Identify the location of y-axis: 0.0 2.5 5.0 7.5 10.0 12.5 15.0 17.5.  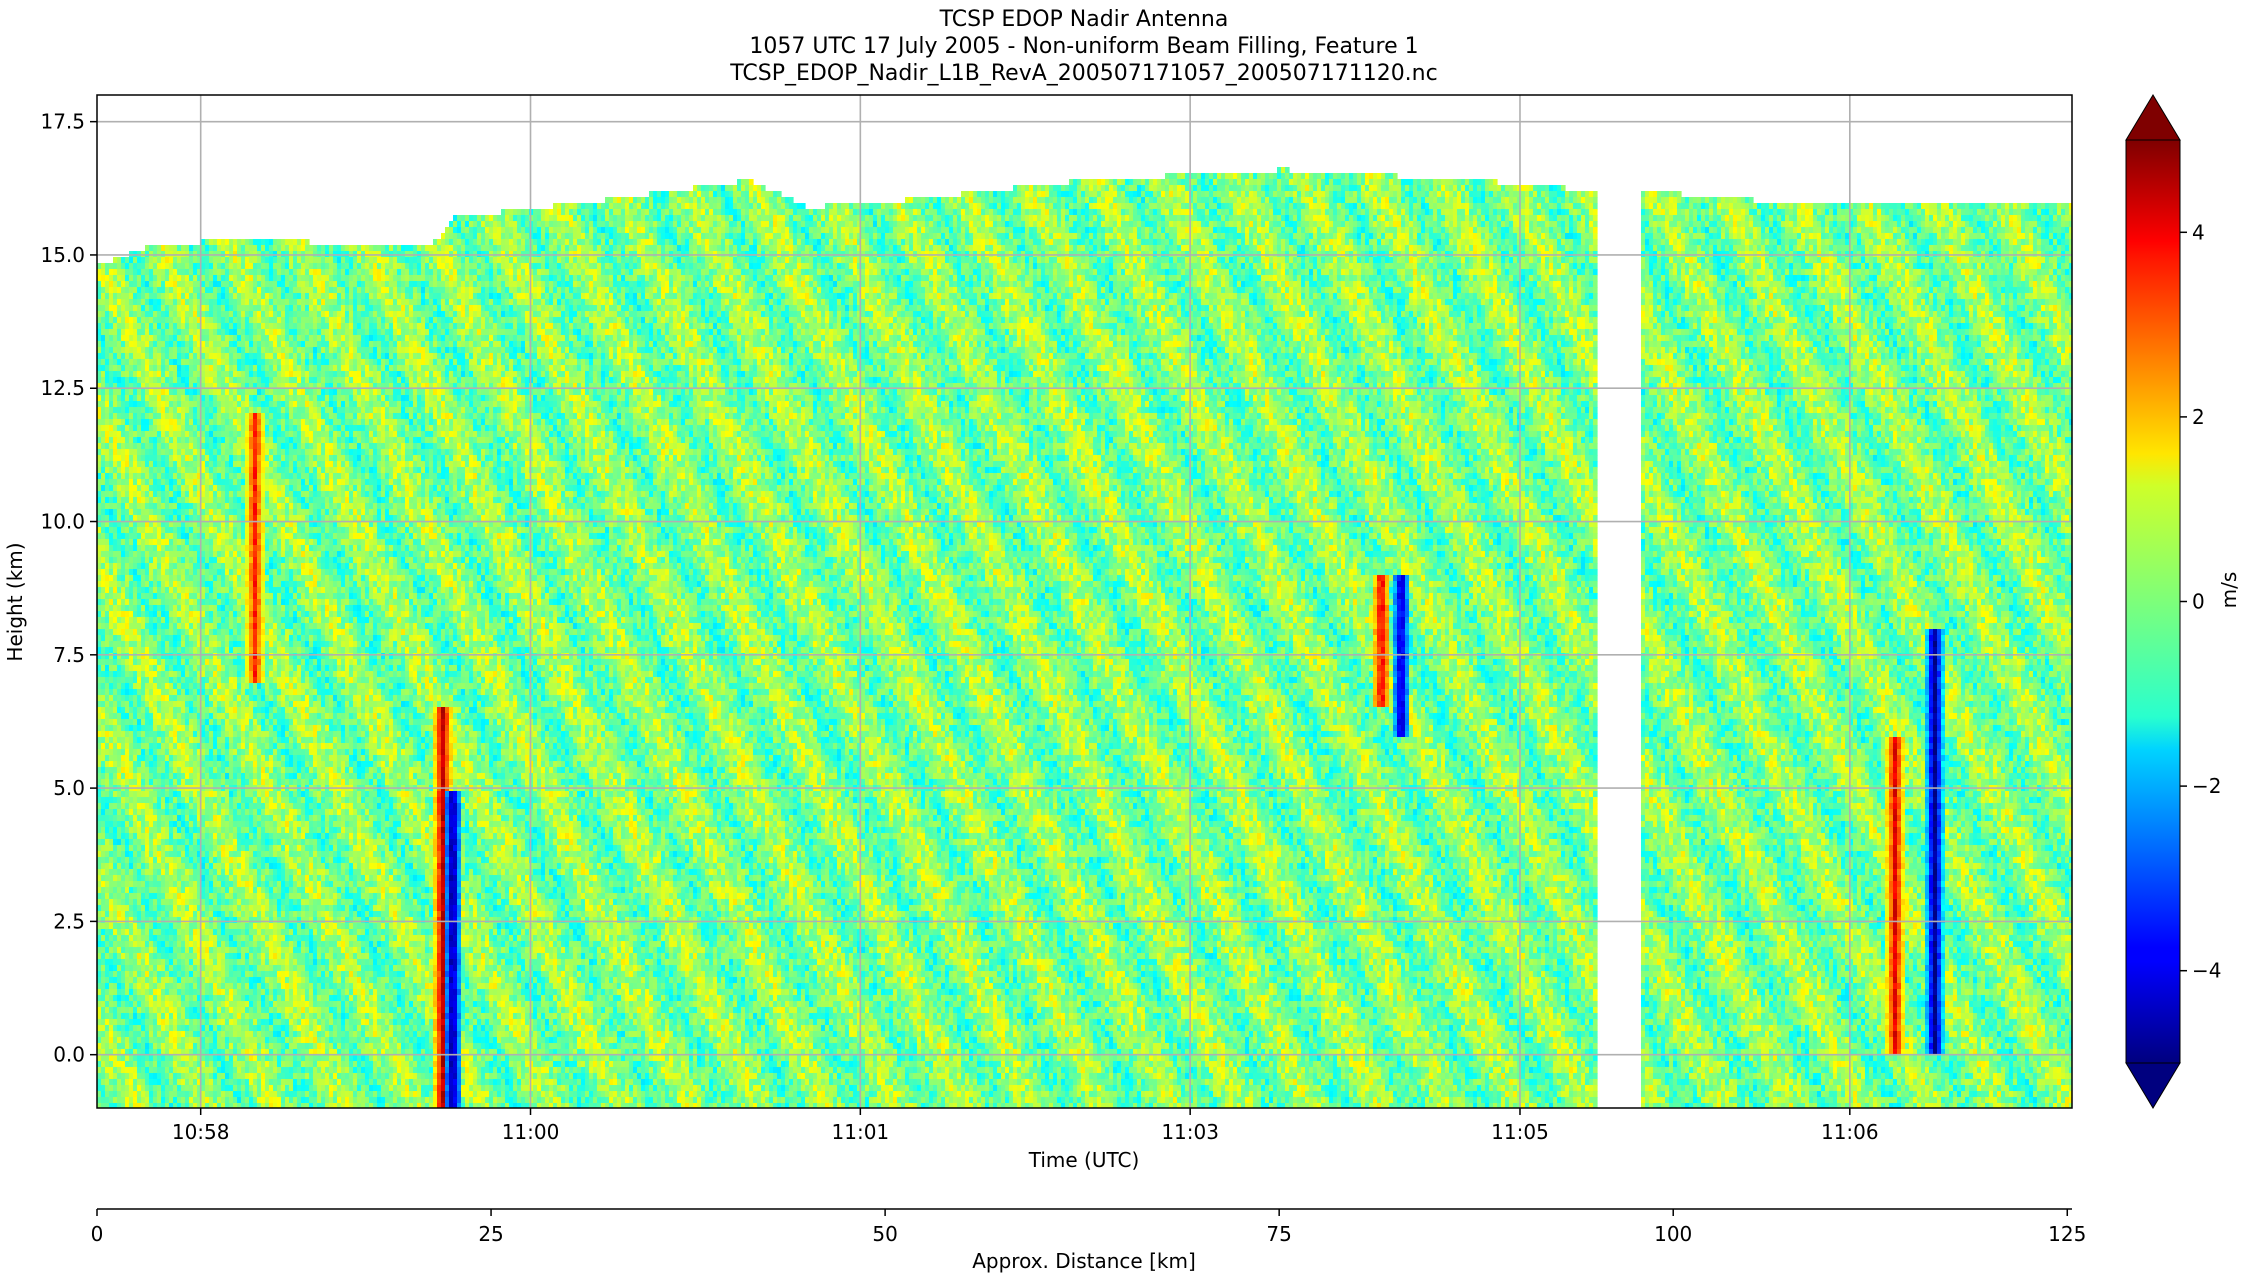
(68, 588).